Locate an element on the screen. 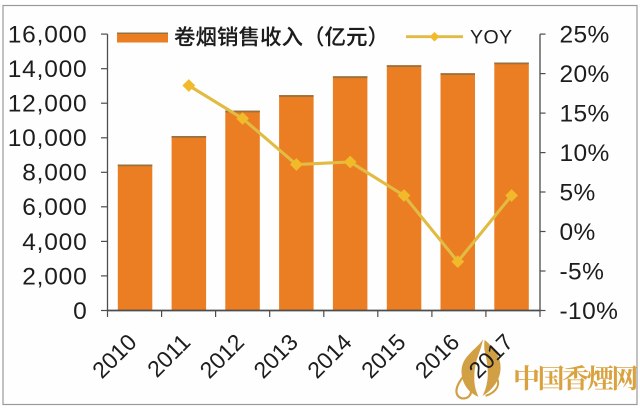 The width and height of the screenshot is (640, 408). svg-text: 16,000 is located at coordinates (48, 35).